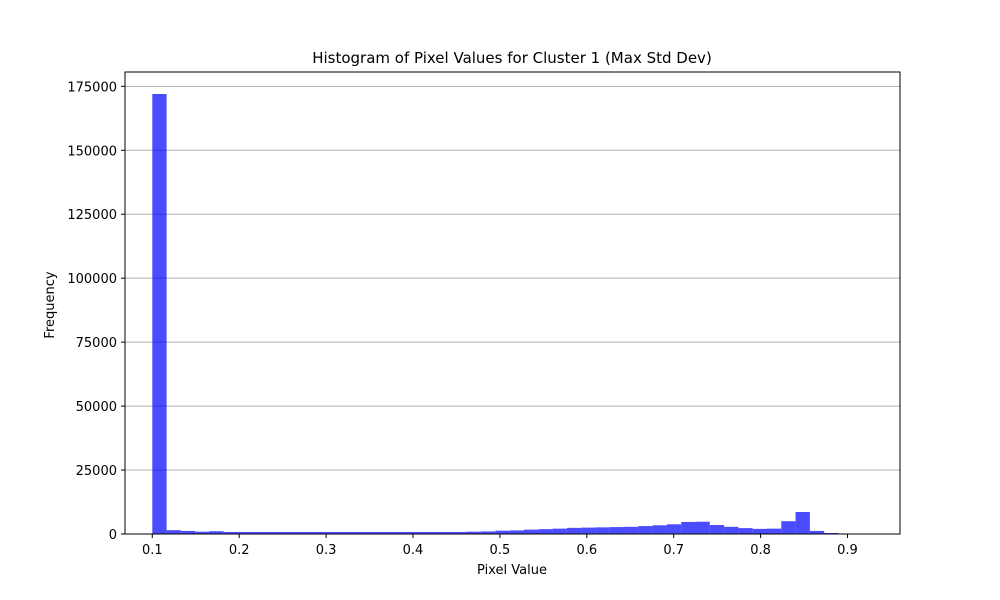 The width and height of the screenshot is (1000, 600). What do you see at coordinates (92, 279) in the screenshot?
I see `y-tick-label: 100000` at bounding box center [92, 279].